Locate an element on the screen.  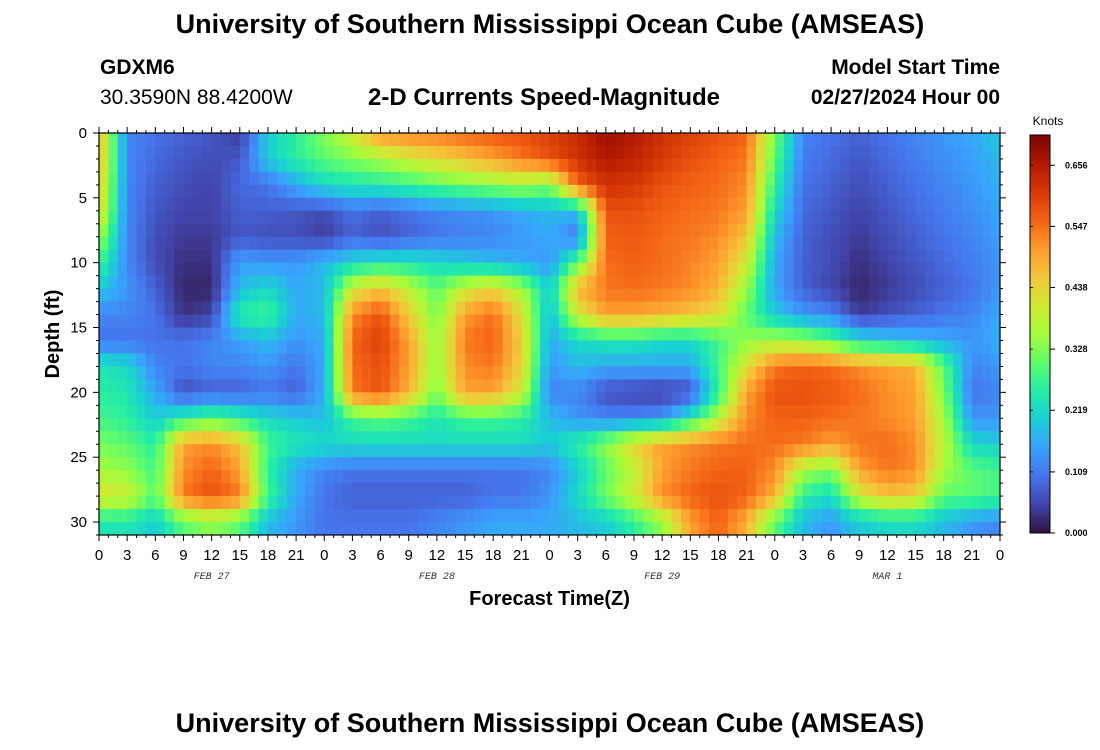
x-tick-label: 3 is located at coordinates (352, 555).